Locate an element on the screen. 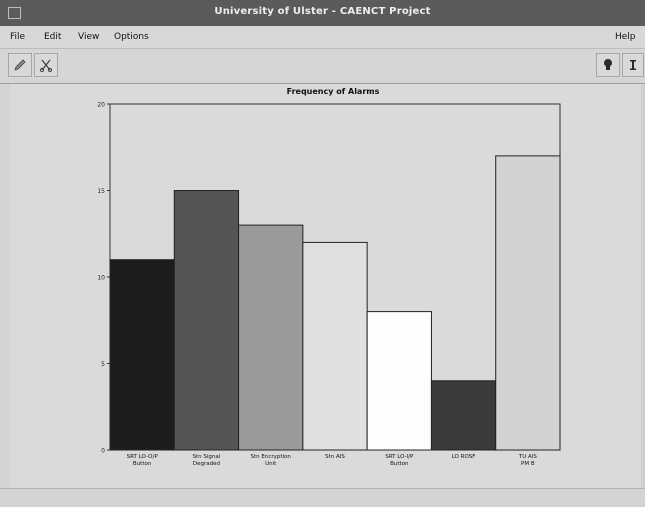  scissors-icon is located at coordinates (46, 66).